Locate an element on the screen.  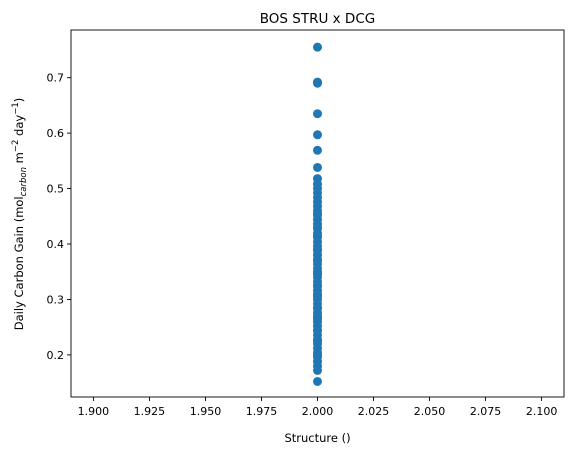
x-tick-label: 2.100 is located at coordinates (542, 411).